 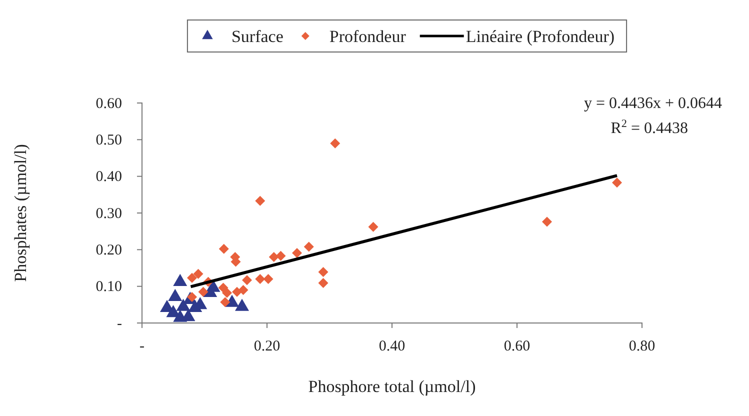 I want to click on legend-label: Surface, so click(x=257, y=36).